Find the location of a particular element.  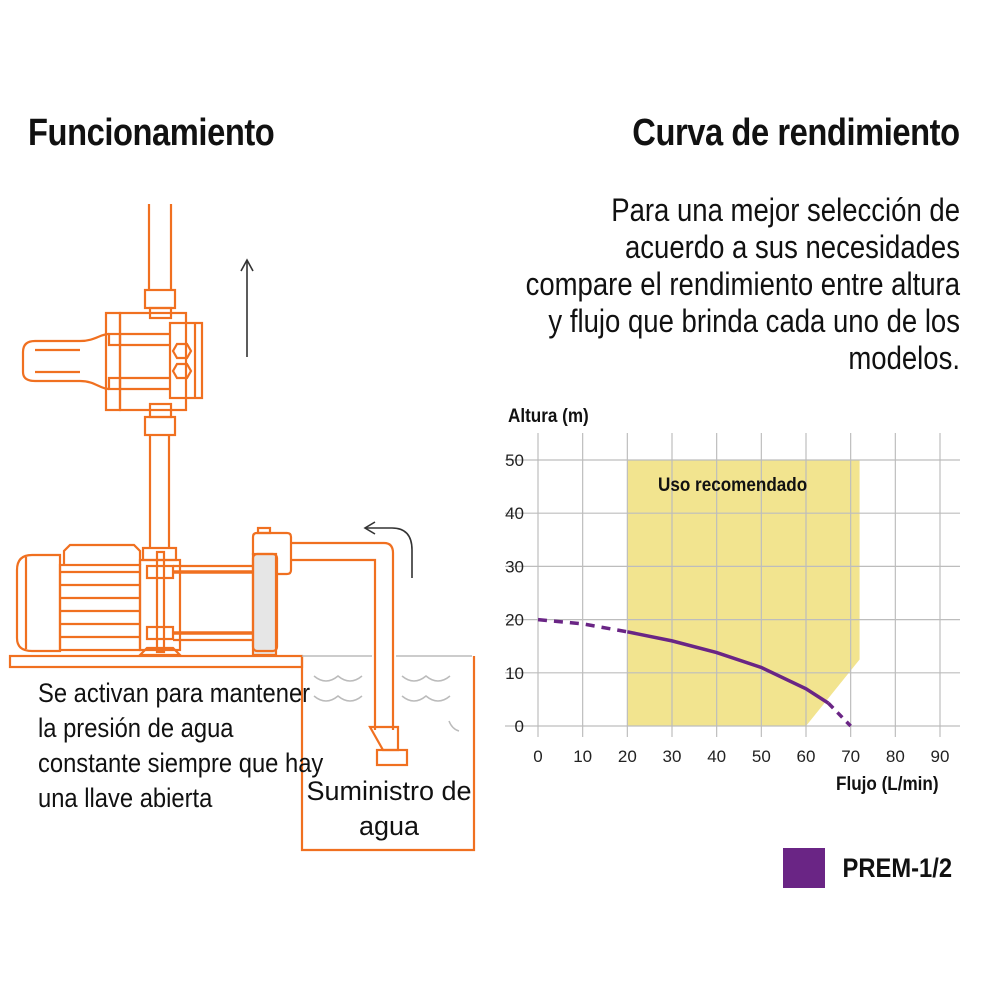

x-tick-label: 50 is located at coordinates (761, 756).